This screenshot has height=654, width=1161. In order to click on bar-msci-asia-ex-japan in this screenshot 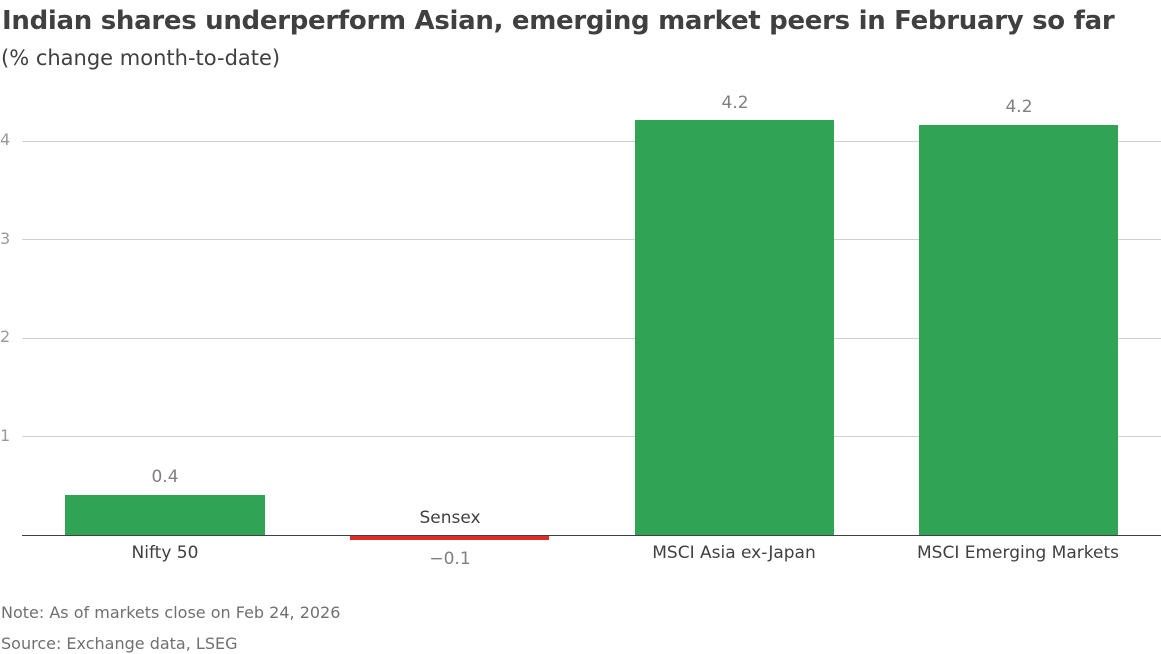, I will do `click(734, 327)`.